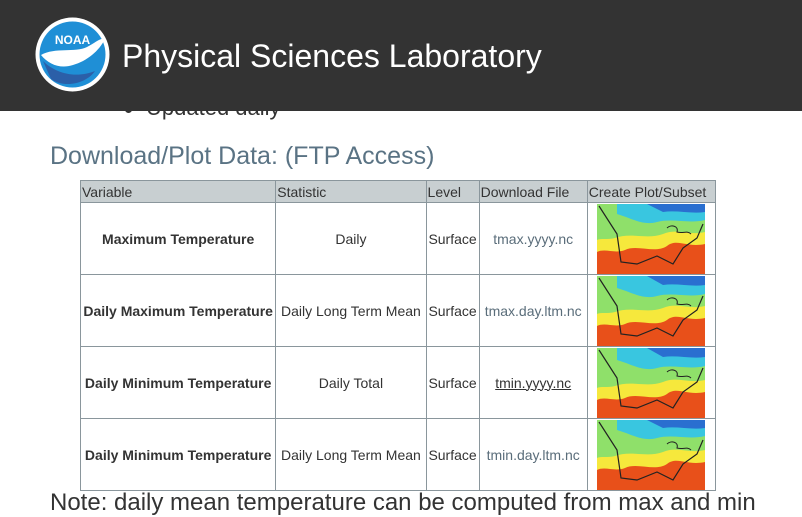 The height and width of the screenshot is (517, 802). I want to click on statistic-cell: Daily Total, so click(351, 382).